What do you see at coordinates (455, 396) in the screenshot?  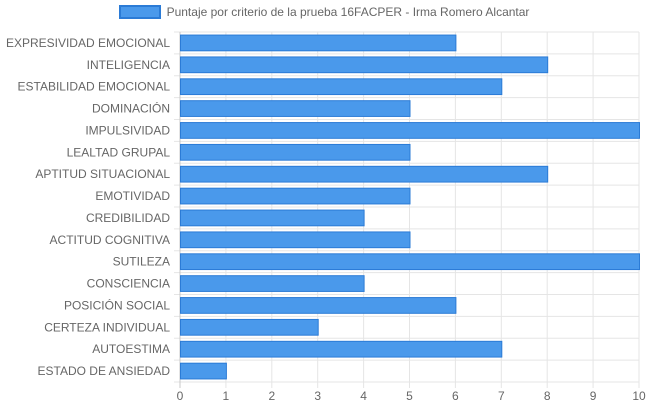 I see `x-tick-label: 6` at bounding box center [455, 396].